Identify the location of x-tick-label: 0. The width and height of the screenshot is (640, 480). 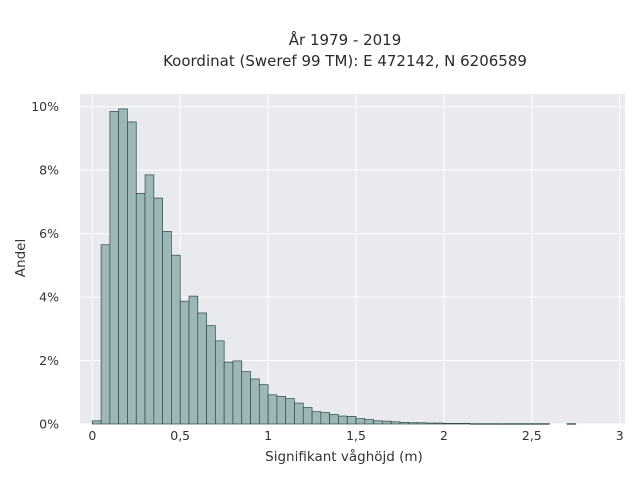
(92, 435).